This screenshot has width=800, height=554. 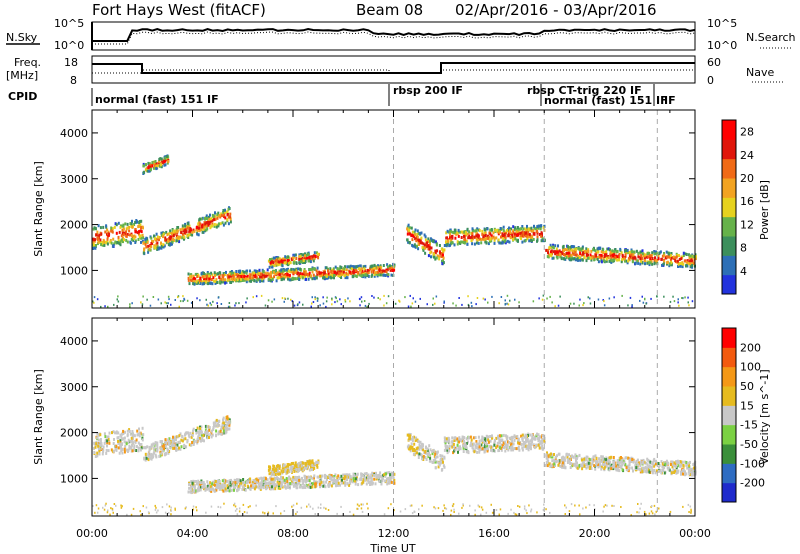 I want to click on colorbar-tick-label: 28, so click(x=747, y=132).